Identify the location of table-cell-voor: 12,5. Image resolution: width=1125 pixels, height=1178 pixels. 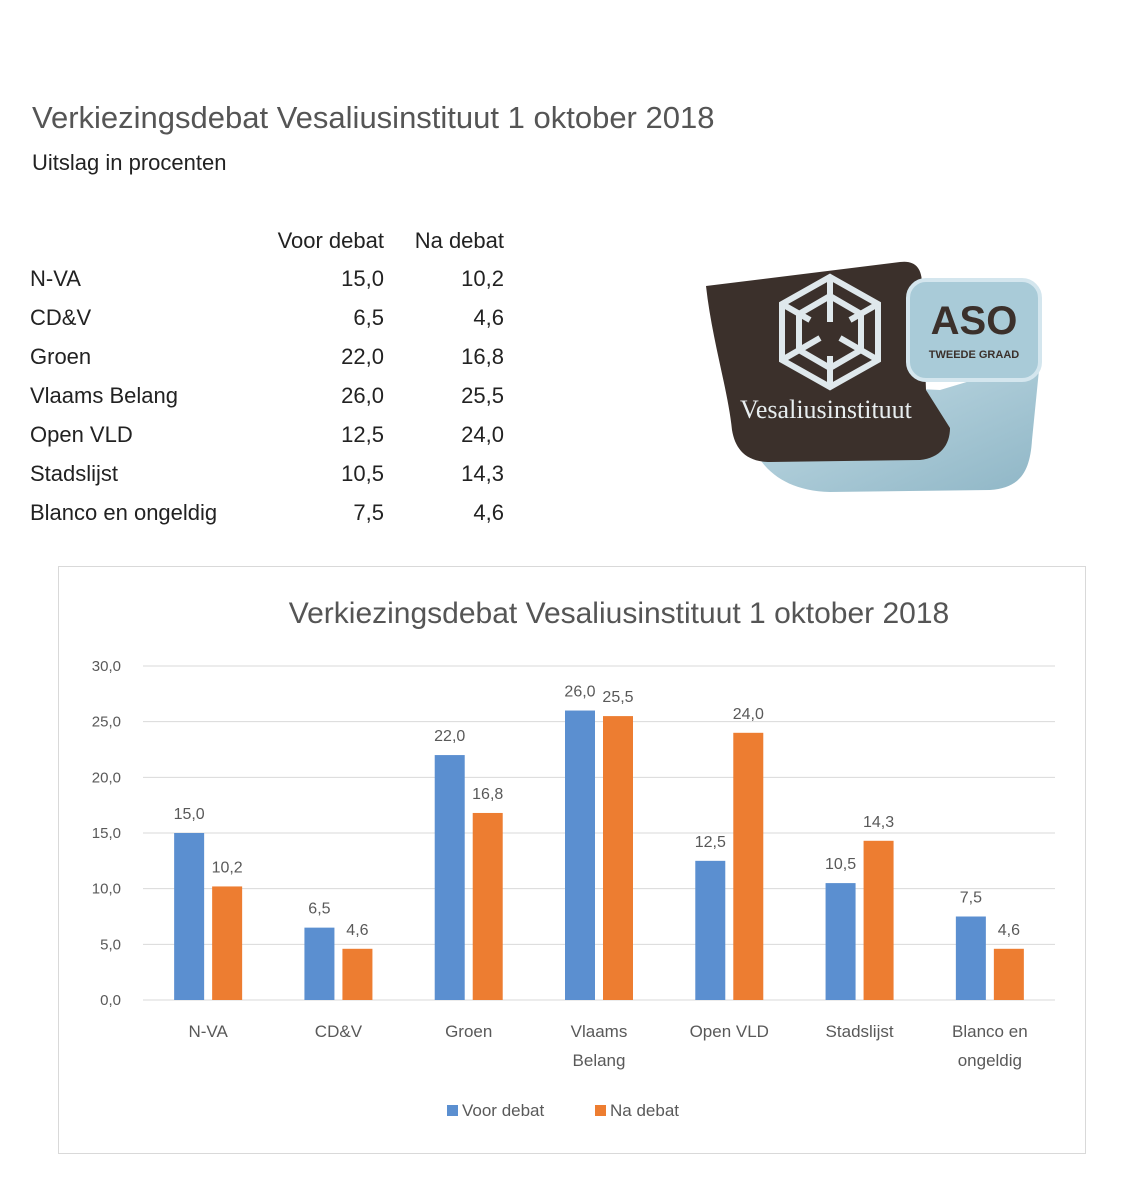
(362, 434).